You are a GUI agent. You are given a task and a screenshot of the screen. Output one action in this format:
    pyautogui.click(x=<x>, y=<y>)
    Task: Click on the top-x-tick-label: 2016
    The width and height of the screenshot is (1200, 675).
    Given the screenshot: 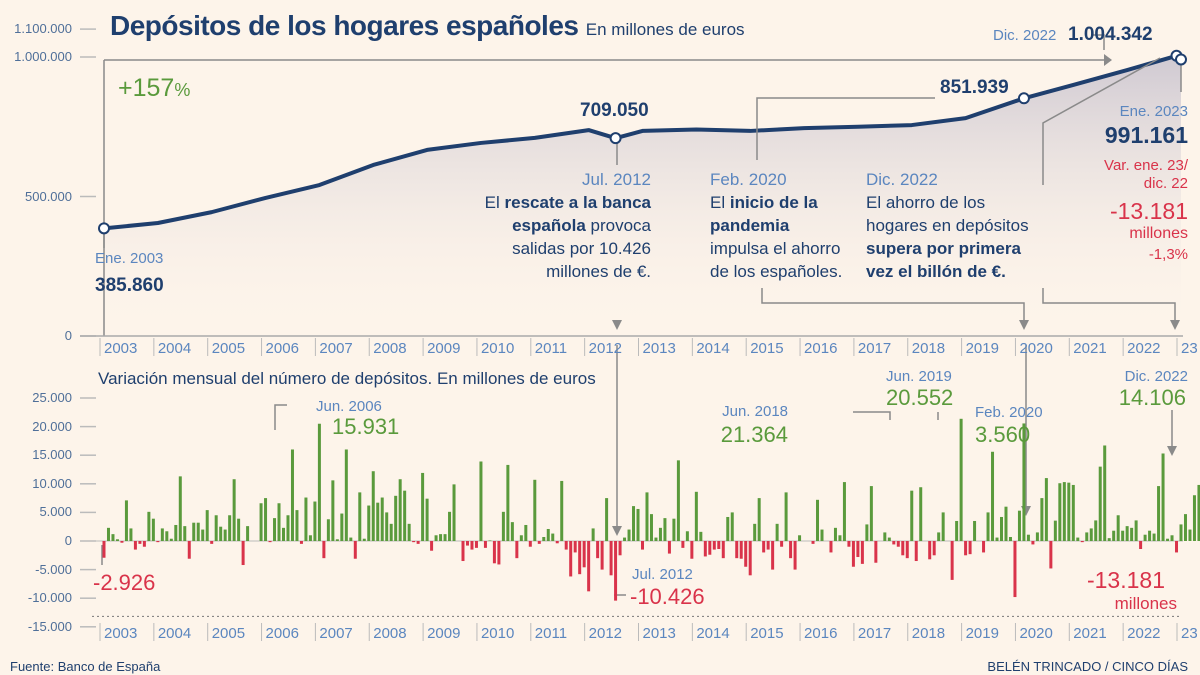 What is the action you would take?
    pyautogui.click(x=821, y=348)
    